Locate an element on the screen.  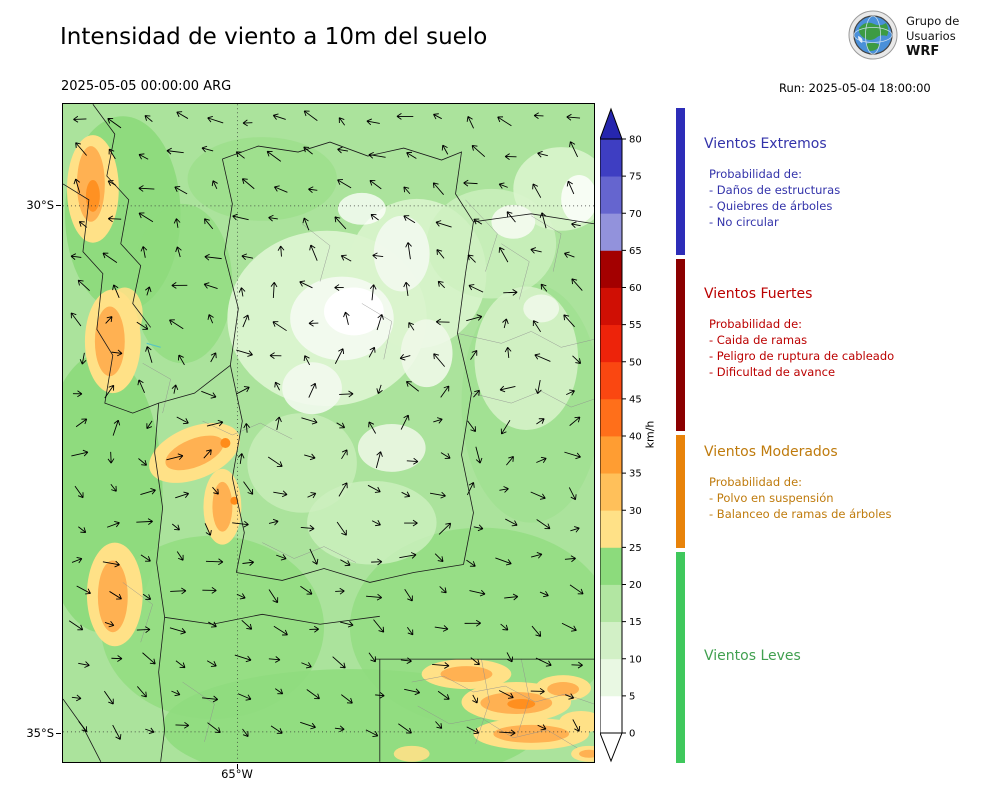
colorbar-tick-label: 45 is located at coordinates (635, 399).